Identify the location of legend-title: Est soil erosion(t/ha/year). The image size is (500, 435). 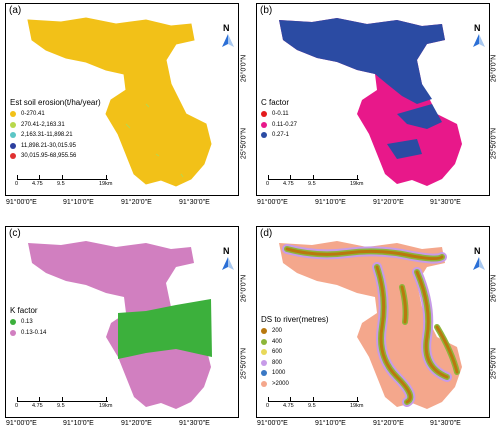
(55, 102).